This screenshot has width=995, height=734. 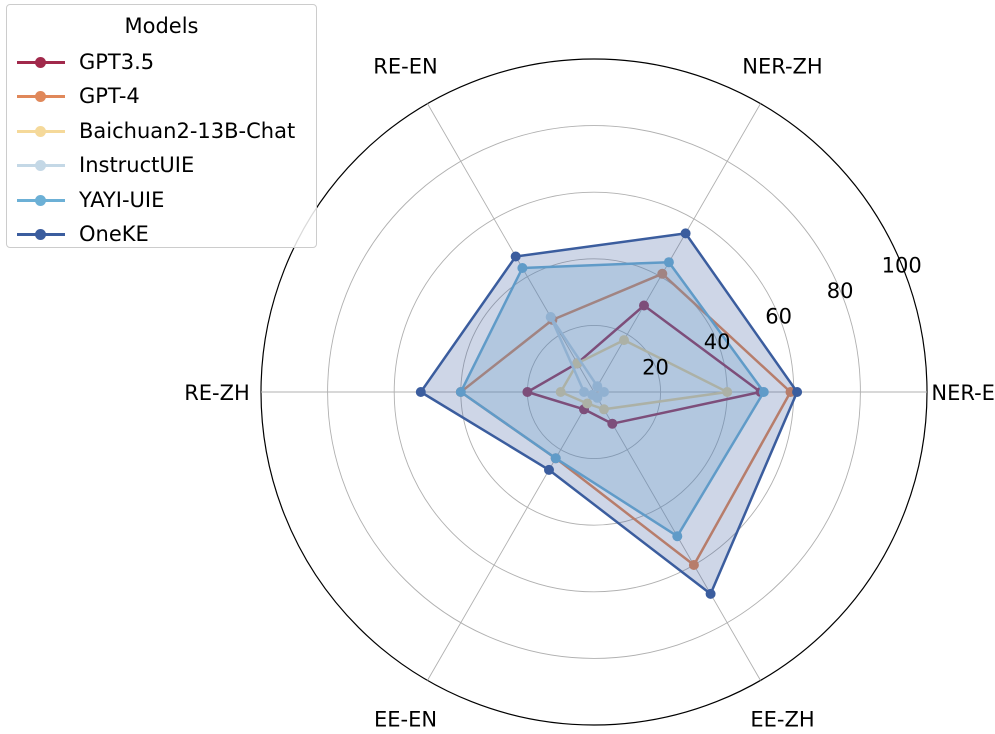 I want to click on axis-label-ee-zh: EE-ZH, so click(x=782, y=720).